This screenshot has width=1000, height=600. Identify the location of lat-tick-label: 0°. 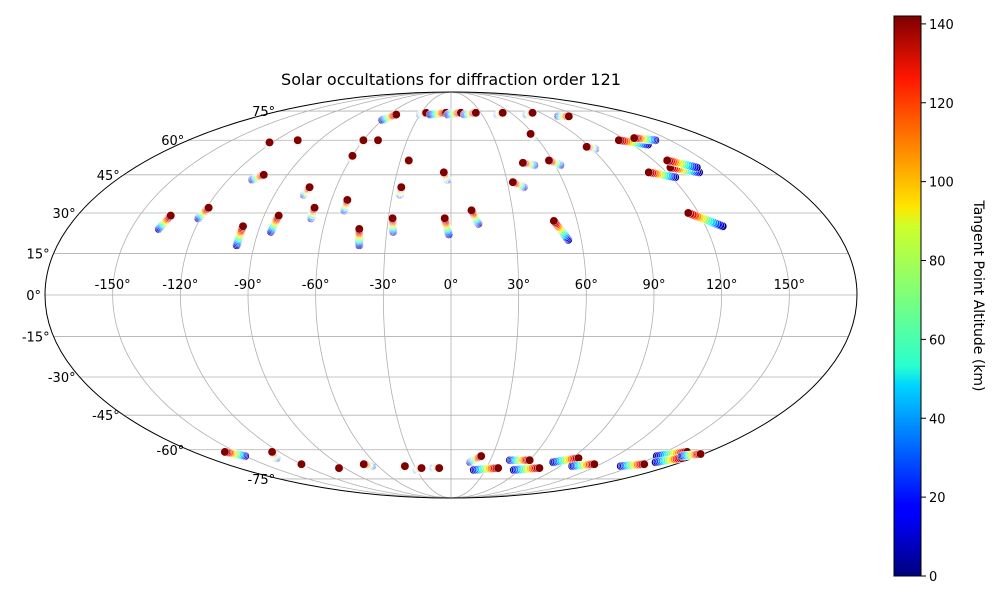
(33, 296).